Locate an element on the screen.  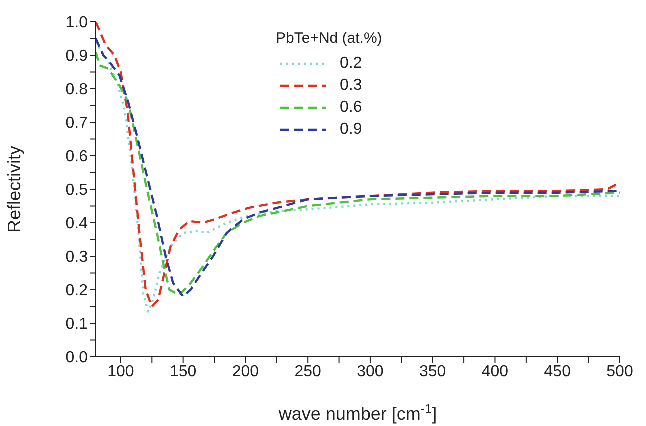
x-tick-label: 300 is located at coordinates (370, 371).